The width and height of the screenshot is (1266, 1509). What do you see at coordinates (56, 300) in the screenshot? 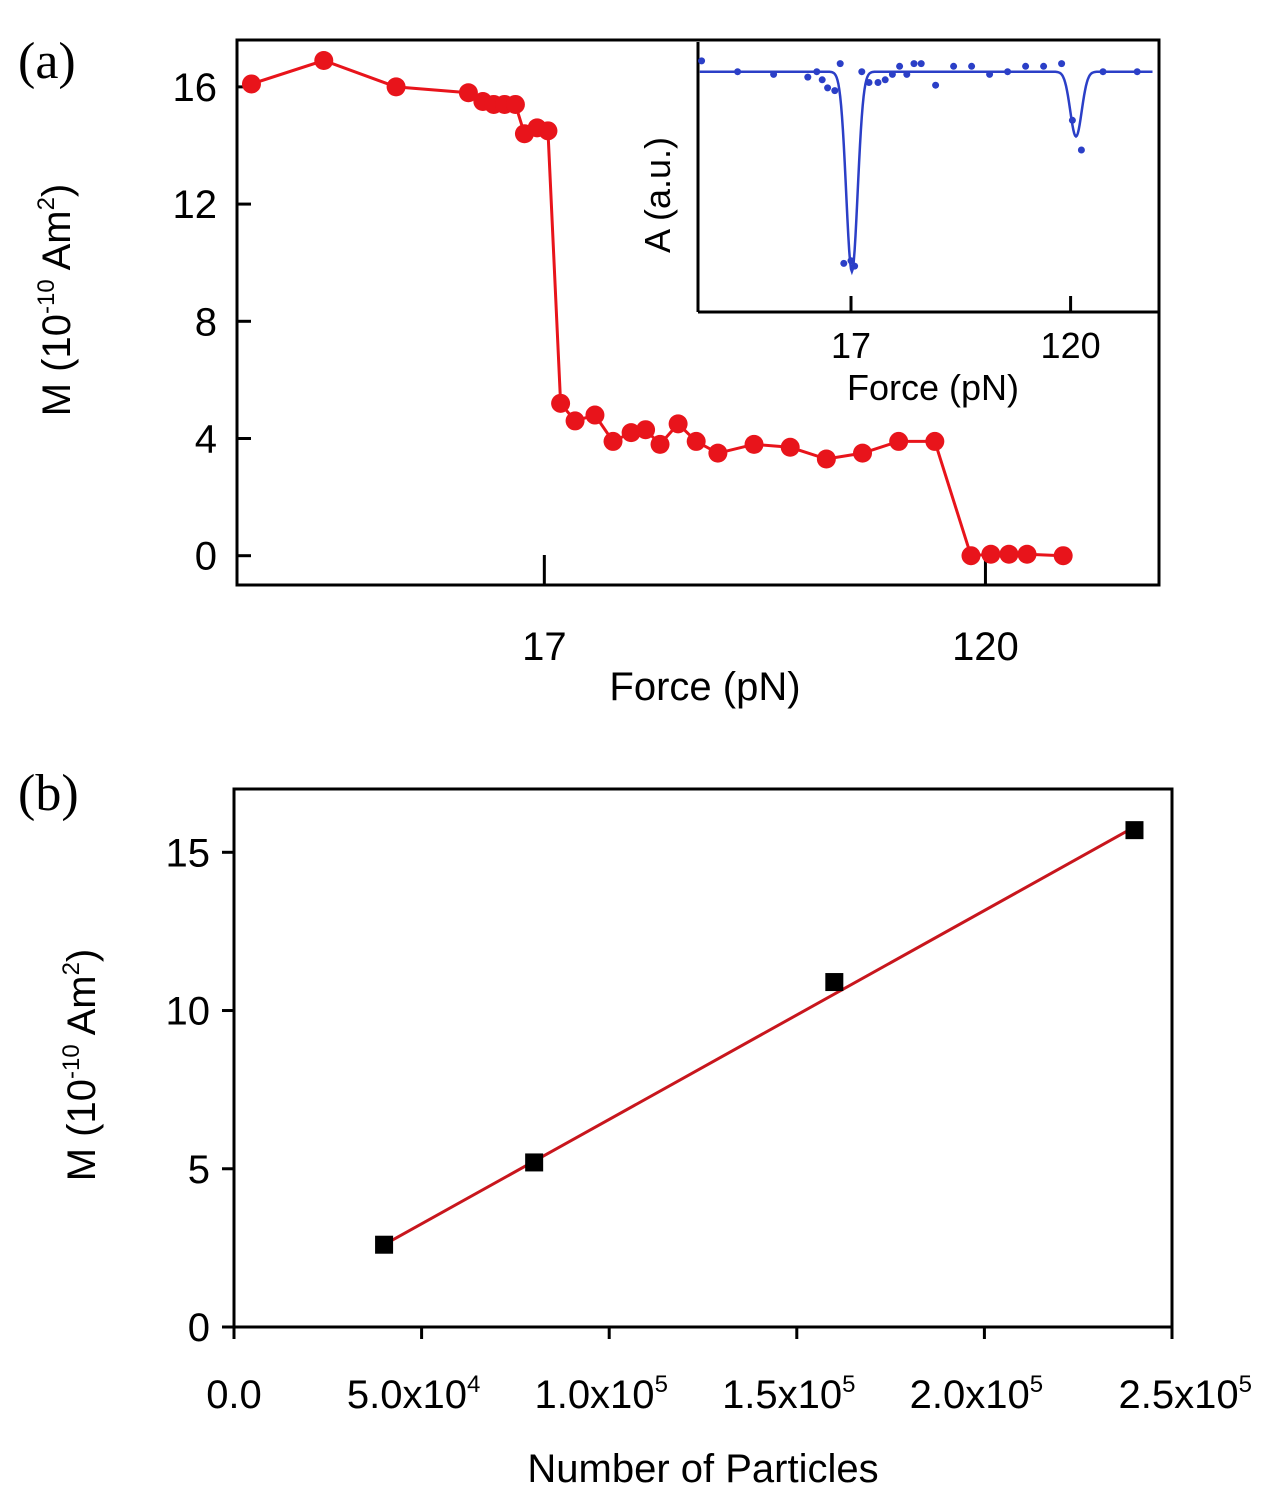
I see `panel-a-y-axis-title: M (10-10 Am2)` at bounding box center [56, 300].